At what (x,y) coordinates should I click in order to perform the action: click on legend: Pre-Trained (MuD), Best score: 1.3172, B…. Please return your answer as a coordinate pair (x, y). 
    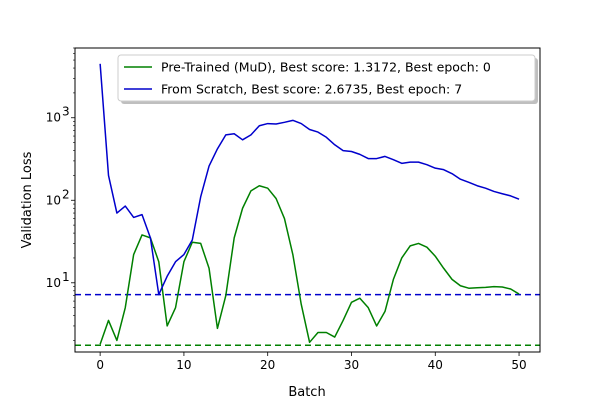
    Looking at the image, I should click on (327, 79).